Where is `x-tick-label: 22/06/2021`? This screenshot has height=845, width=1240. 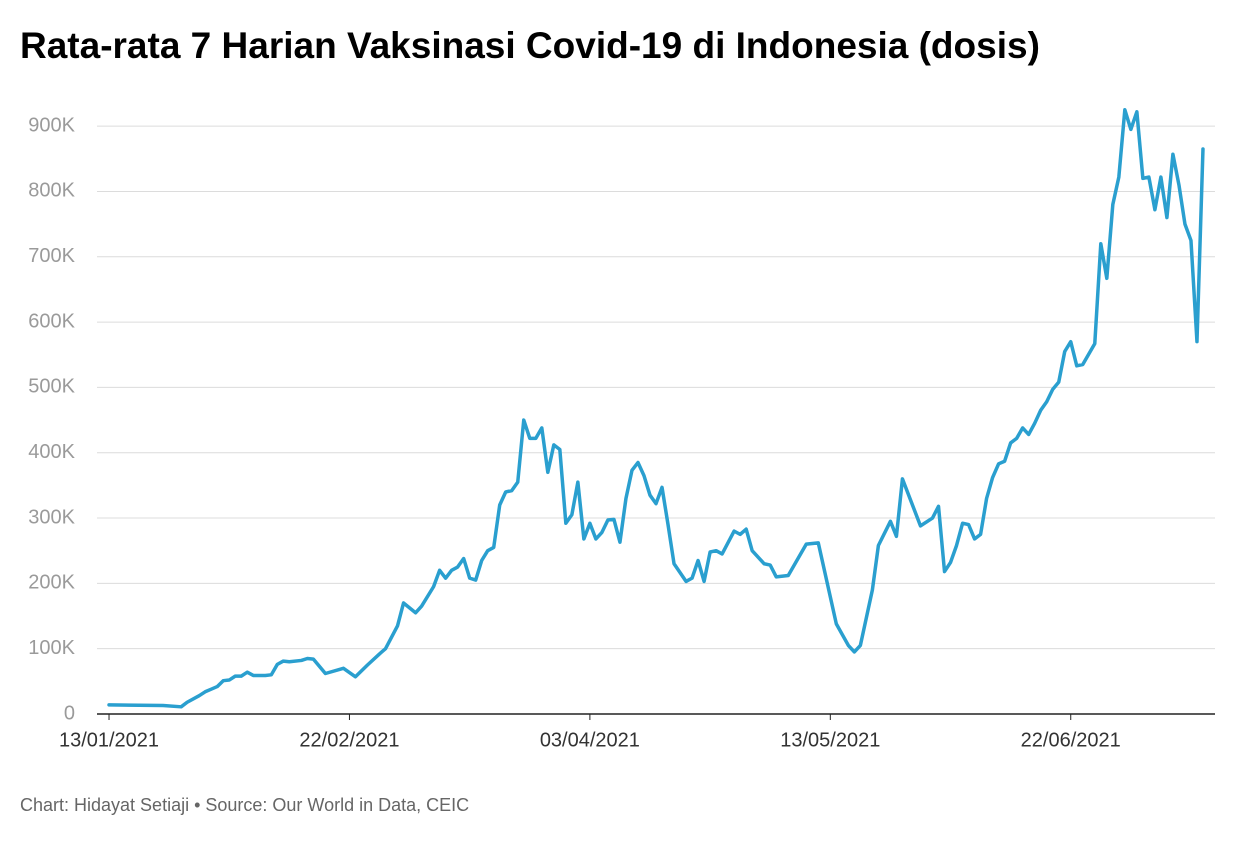
x-tick-label: 22/06/2021 is located at coordinates (1071, 740).